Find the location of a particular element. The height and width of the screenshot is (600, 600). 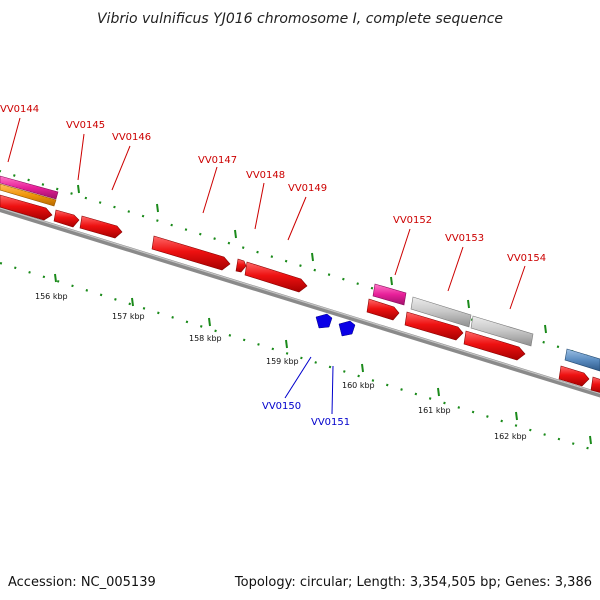

gene-arrow-vv0153 is located at coordinates (434, 326).